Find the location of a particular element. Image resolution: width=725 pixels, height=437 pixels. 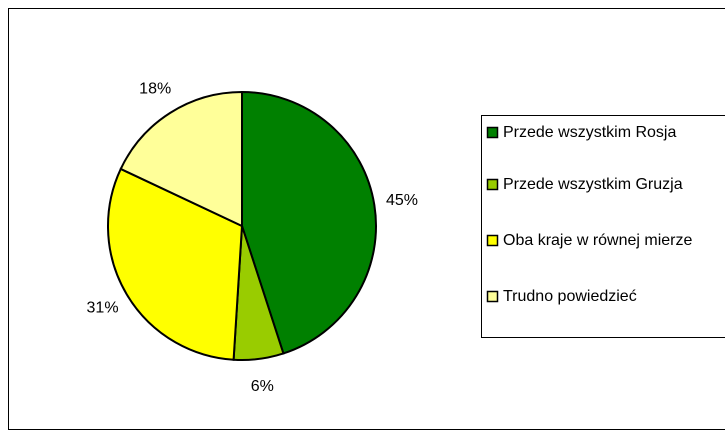

data-label: 18% is located at coordinates (155, 88).